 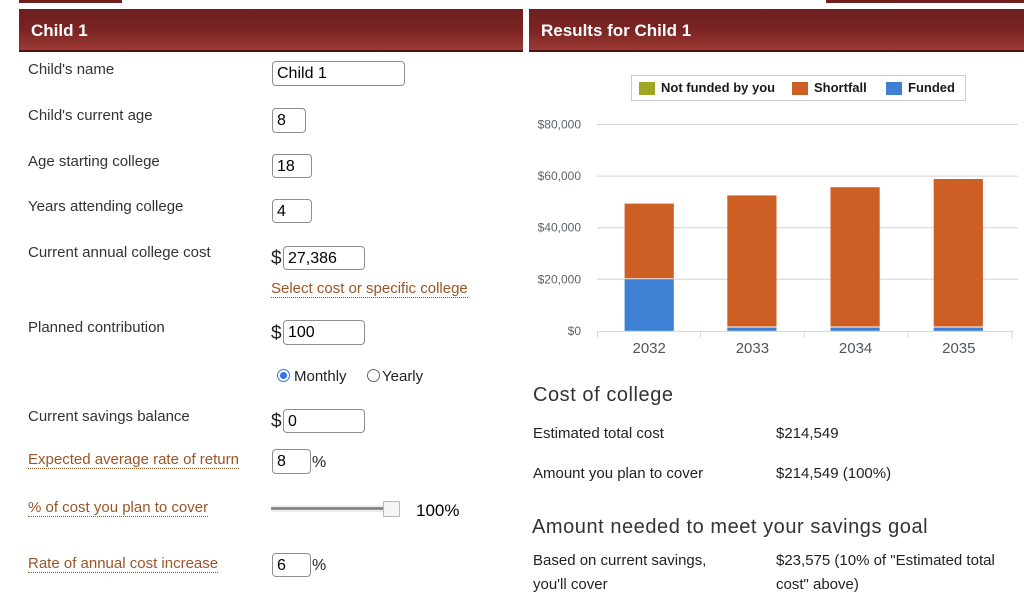 What do you see at coordinates (575, 331) in the screenshot?
I see `svg-text: $0` at bounding box center [575, 331].